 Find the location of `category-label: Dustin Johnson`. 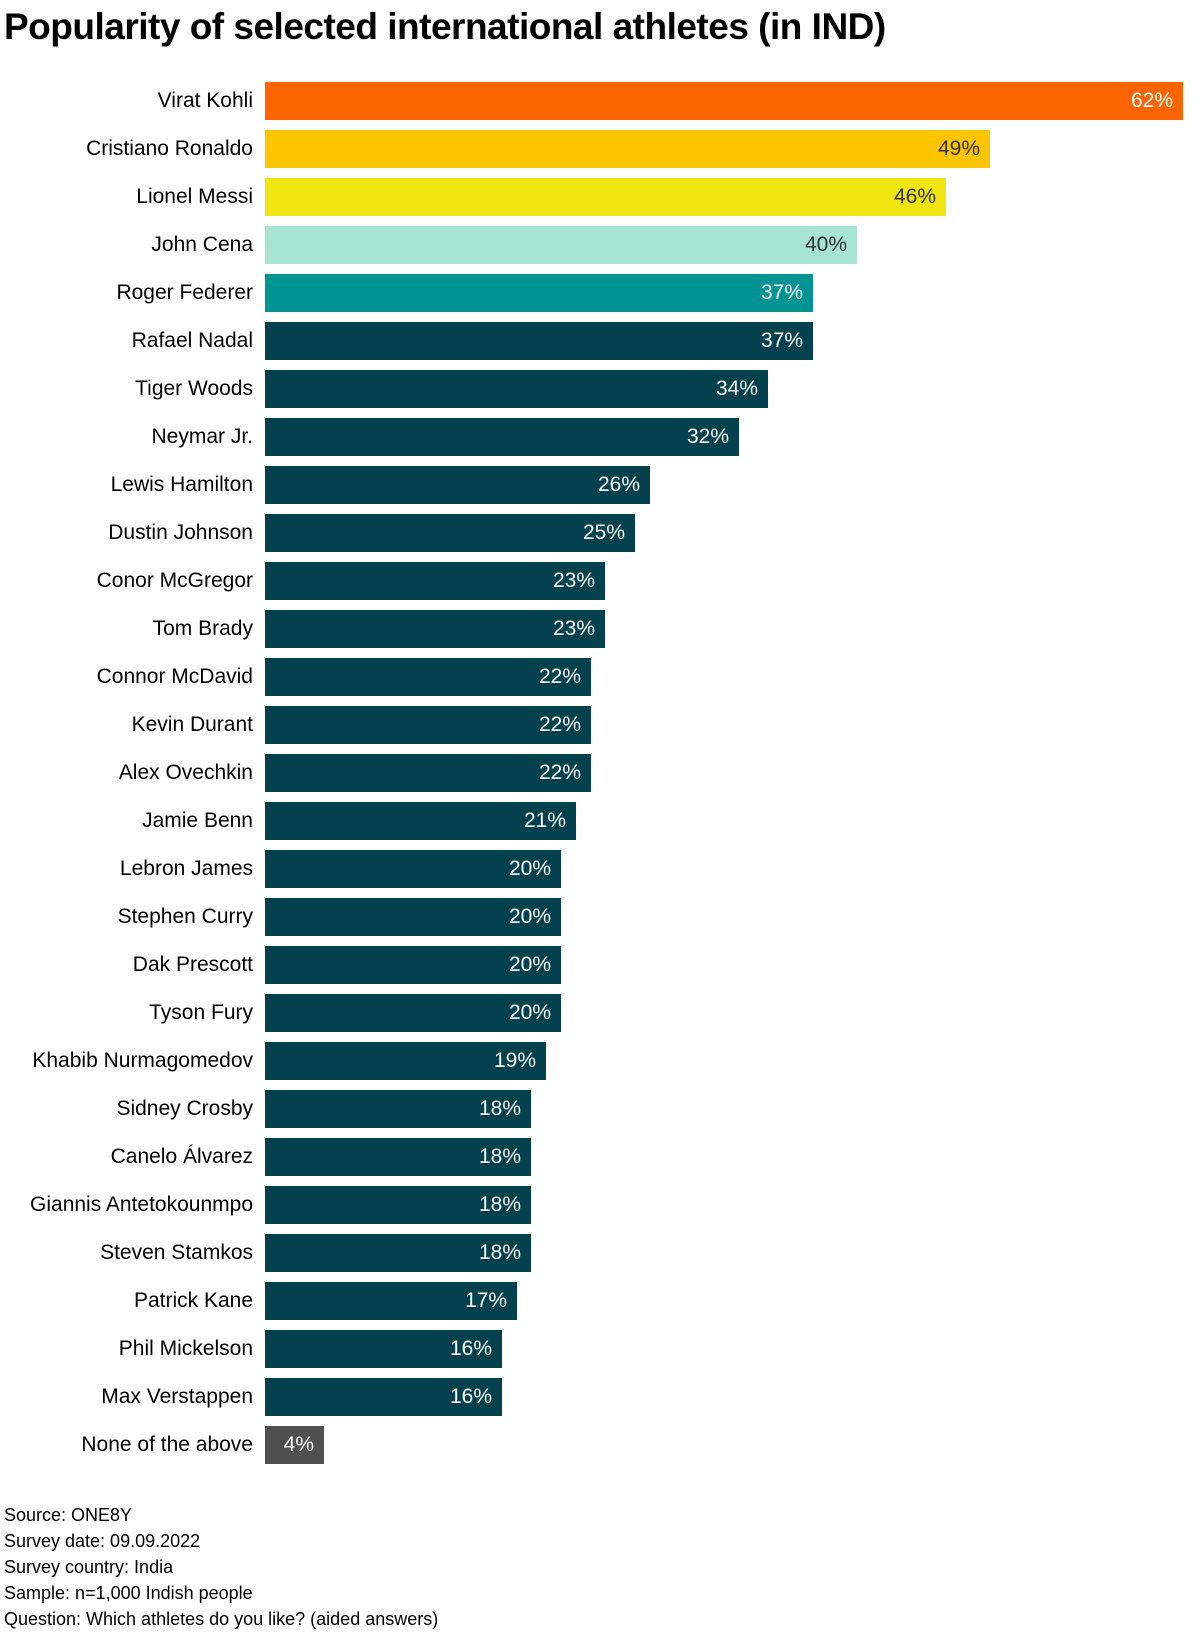

category-label: Dustin Johnson is located at coordinates (180, 532).